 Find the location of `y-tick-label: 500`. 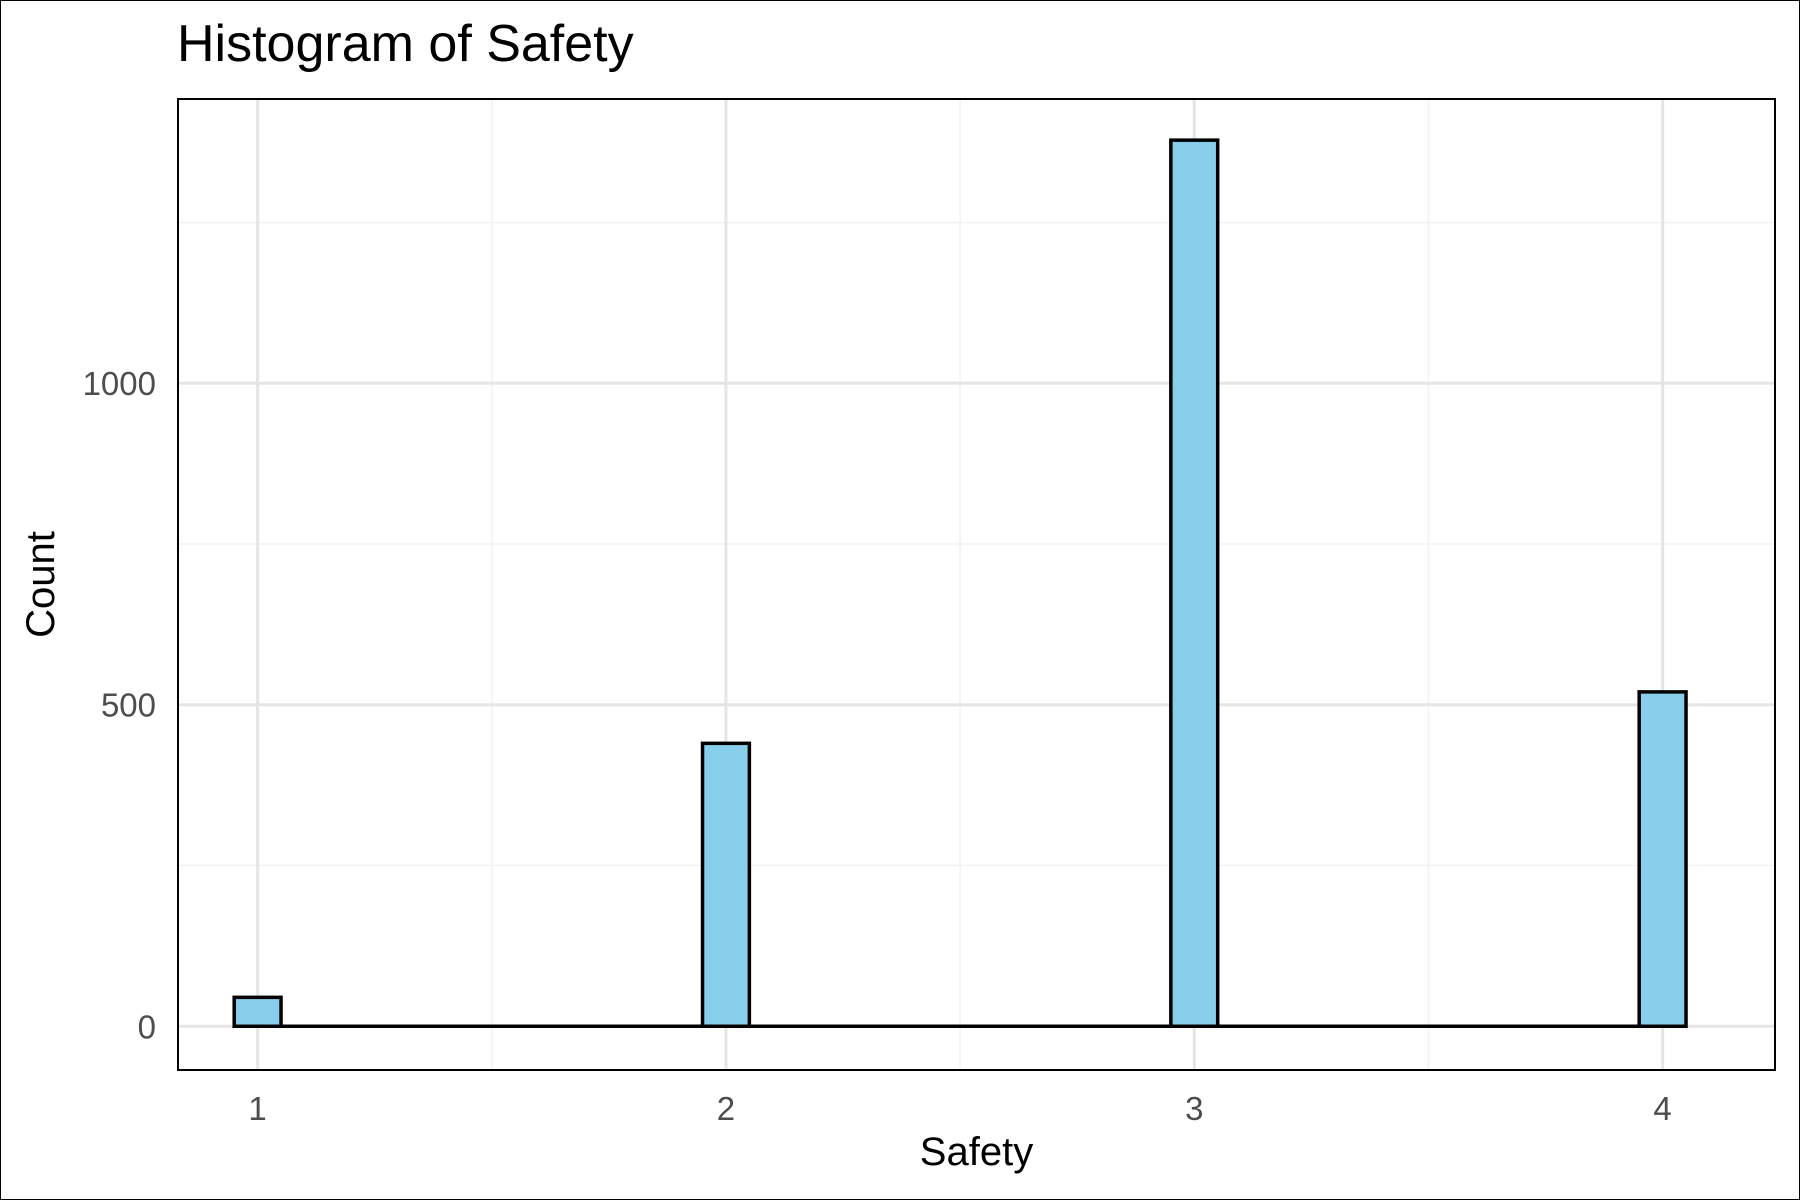

y-tick-label: 500 is located at coordinates (128, 705).